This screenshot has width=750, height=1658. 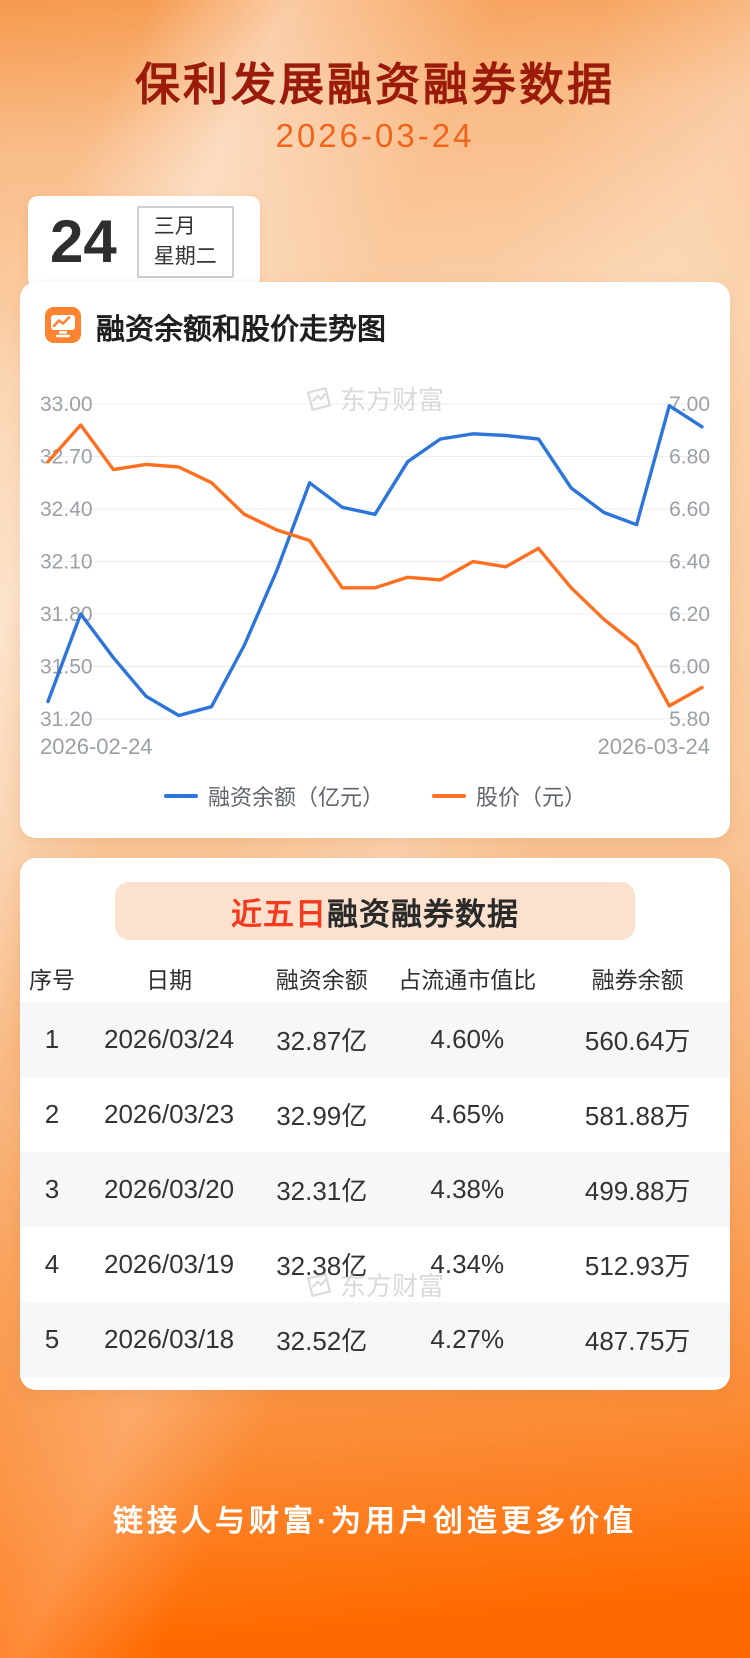 What do you see at coordinates (279, 914) in the screenshot?
I see `table-title-highlight: 近五日` at bounding box center [279, 914].